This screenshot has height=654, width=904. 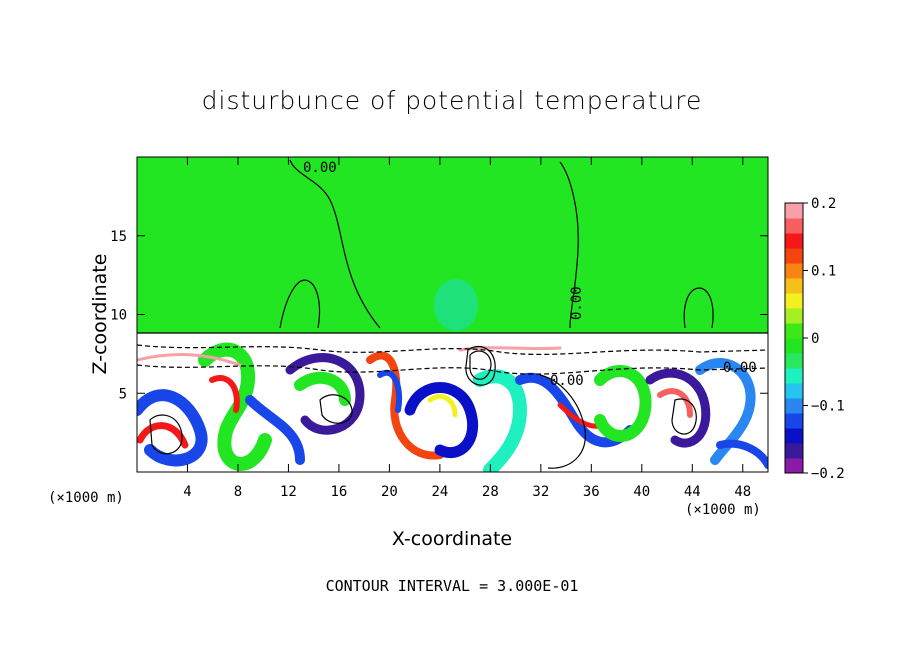 I want to click on x-tick-label: 16, so click(x=338, y=492).